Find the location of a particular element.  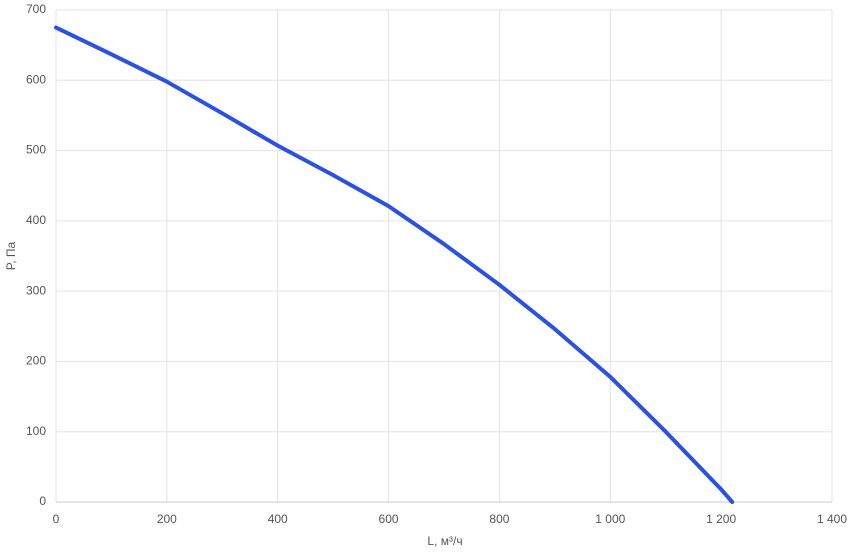

x-tick-label: 1 000 is located at coordinates (610, 519).